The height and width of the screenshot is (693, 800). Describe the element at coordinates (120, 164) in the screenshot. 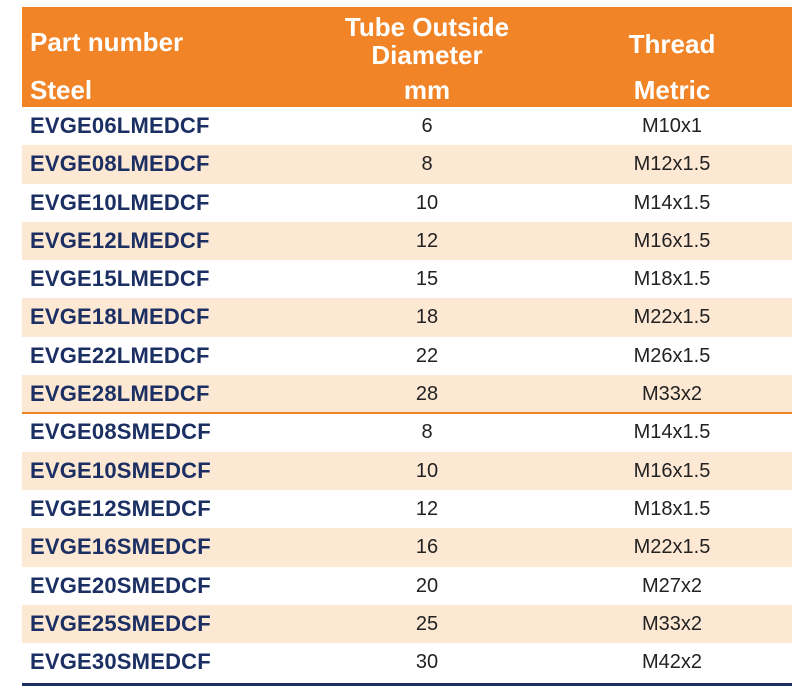

I see `part-number-cell: EVGE08LMEDCF` at that location.